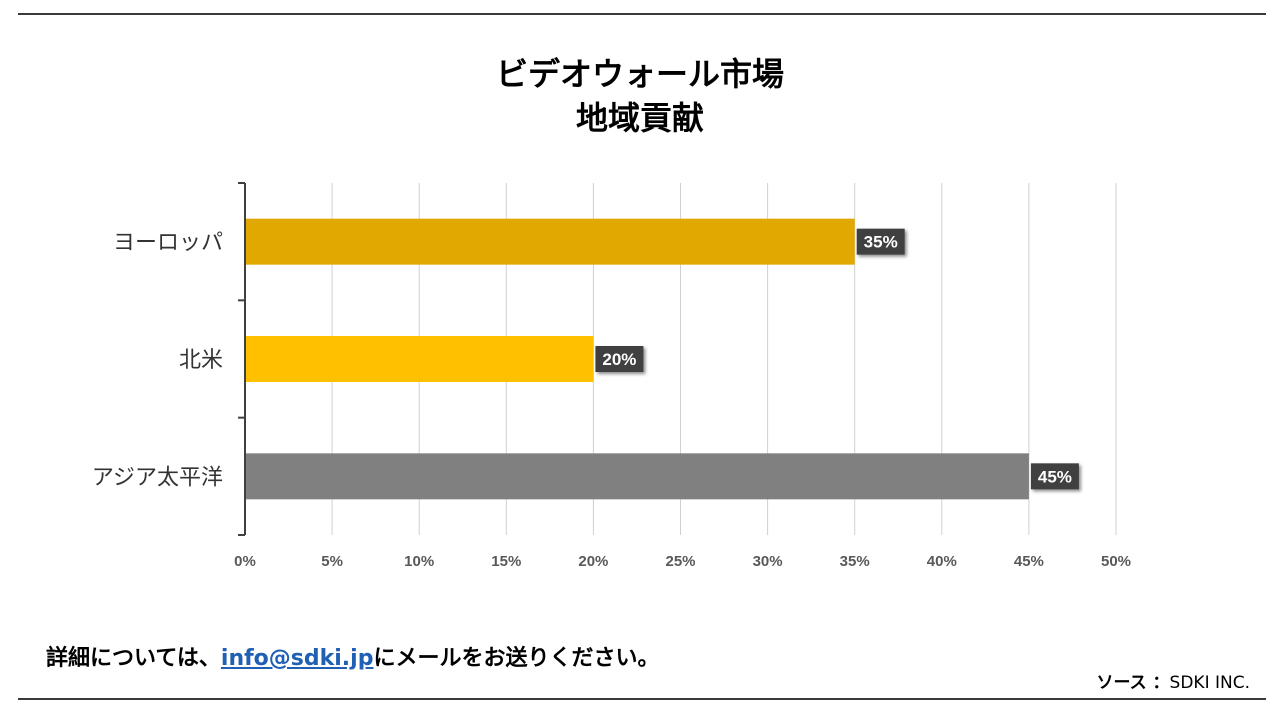 This screenshot has width=1280, height=720. What do you see at coordinates (680, 561) in the screenshot?
I see `x-tick-label: 25%` at bounding box center [680, 561].